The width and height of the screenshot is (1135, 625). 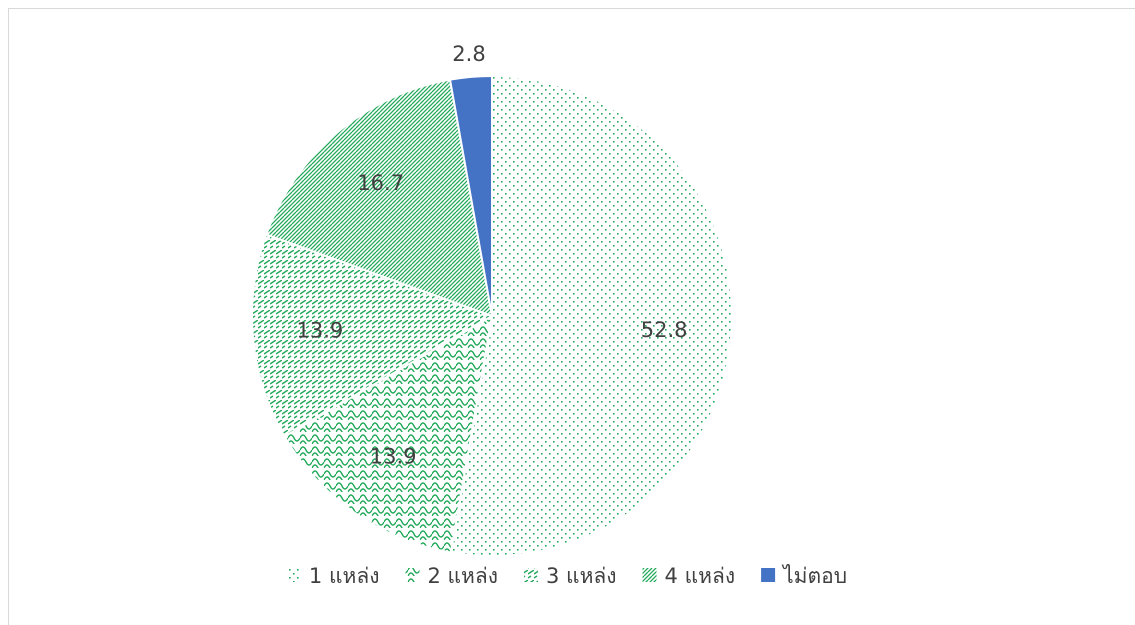 What do you see at coordinates (581, 576) in the screenshot?
I see `legend-label: 3 แหล่ง` at bounding box center [581, 576].